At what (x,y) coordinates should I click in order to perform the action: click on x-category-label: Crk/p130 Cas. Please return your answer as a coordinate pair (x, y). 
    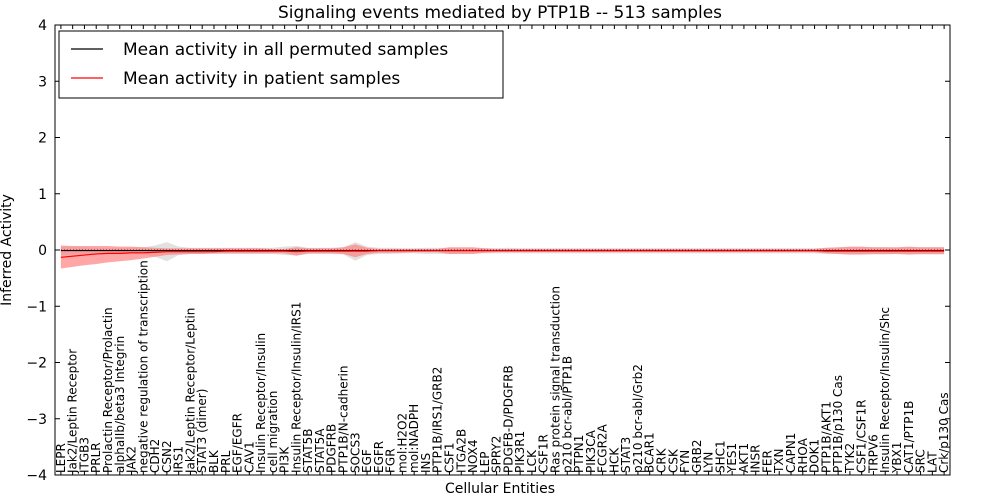
    Looking at the image, I should click on (944, 432).